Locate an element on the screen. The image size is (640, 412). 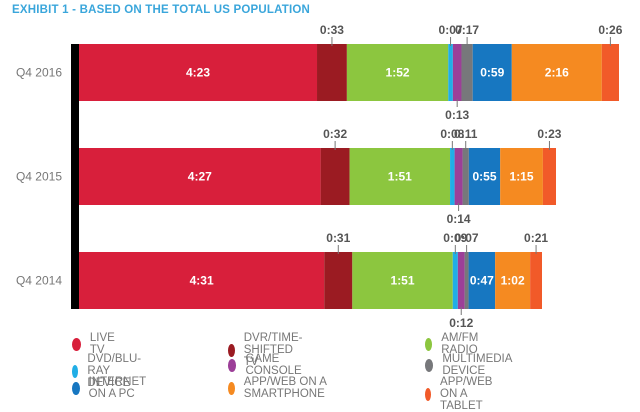
data-label: 0:23 is located at coordinates (549, 134).